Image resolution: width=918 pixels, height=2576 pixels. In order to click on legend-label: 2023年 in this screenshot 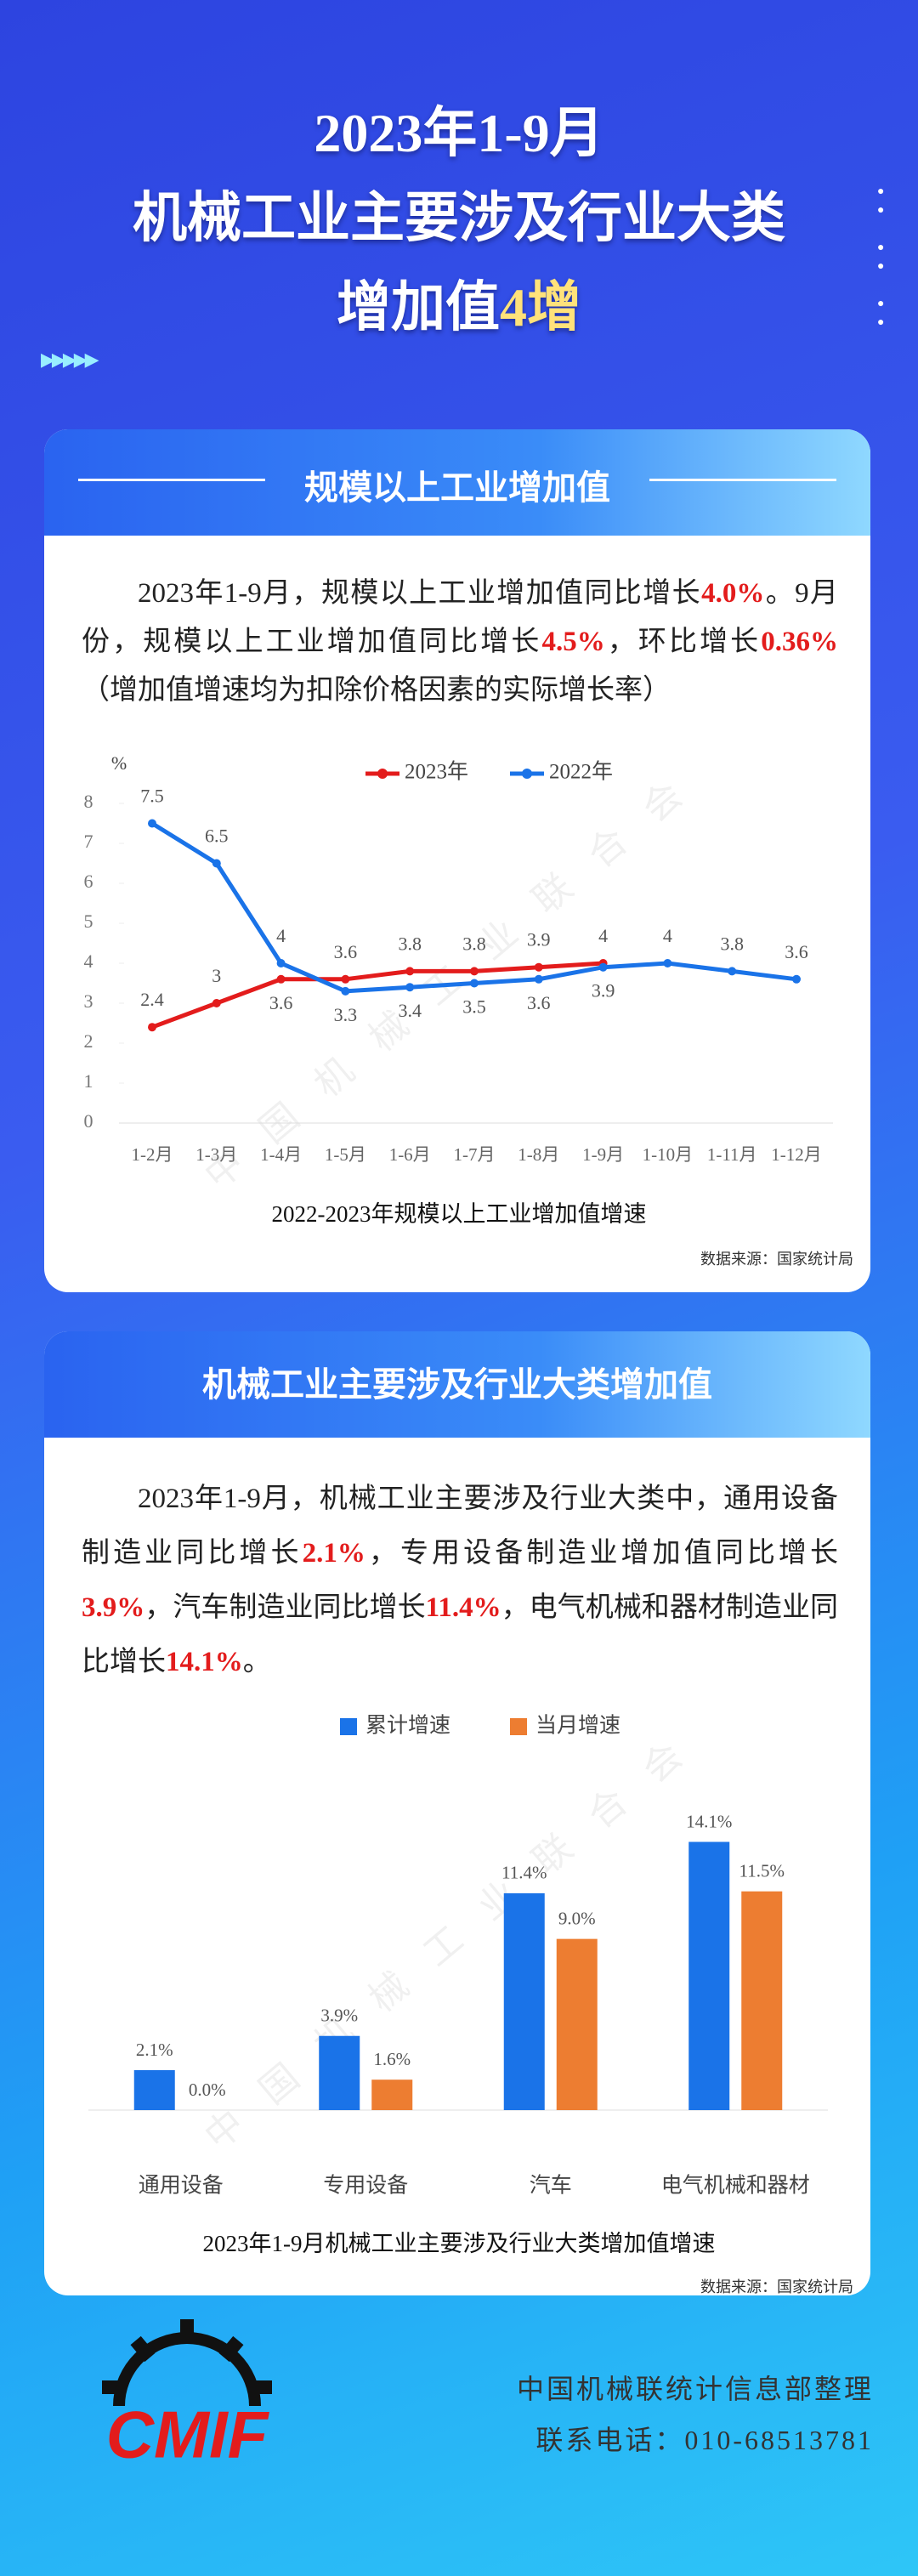, I will do `click(436, 772)`.